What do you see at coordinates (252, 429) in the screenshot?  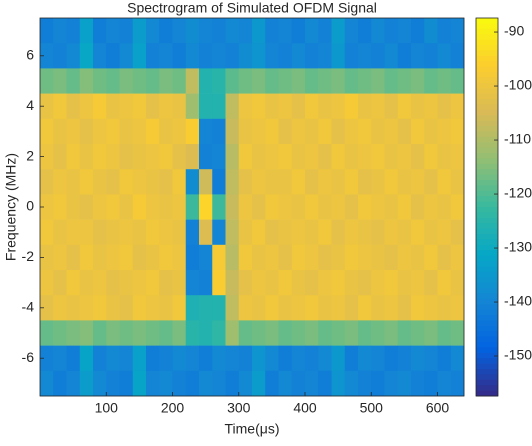 I see `x-axis-label: Time(μs)` at bounding box center [252, 429].